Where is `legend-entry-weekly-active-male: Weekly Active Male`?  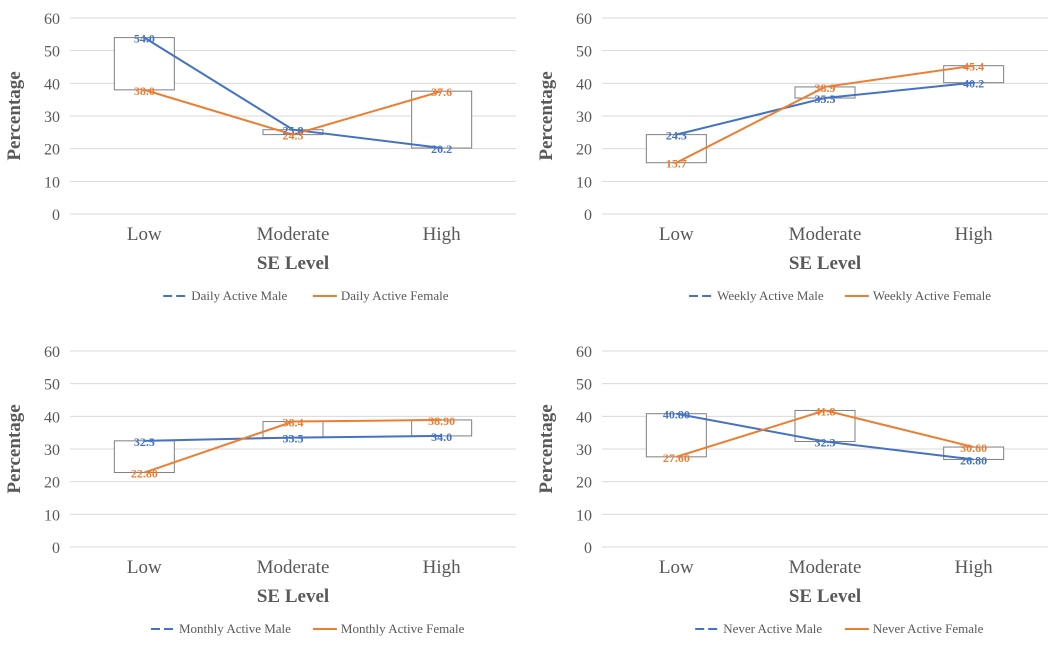 legend-entry-weekly-active-male: Weekly Active Male is located at coordinates (770, 295).